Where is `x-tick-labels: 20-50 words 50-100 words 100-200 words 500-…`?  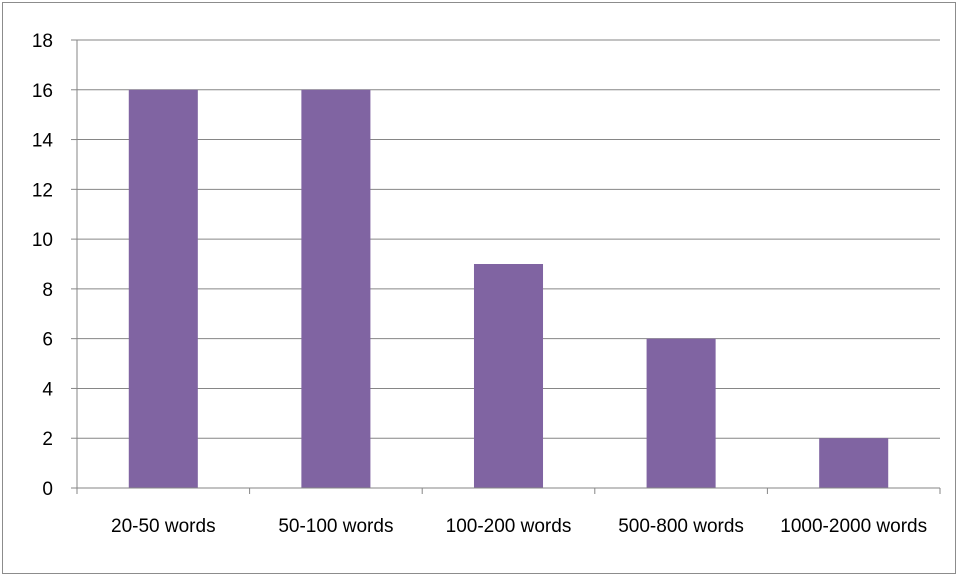
x-tick-labels: 20-50 words 50-100 words 100-200 words 500-… is located at coordinates (519, 526).